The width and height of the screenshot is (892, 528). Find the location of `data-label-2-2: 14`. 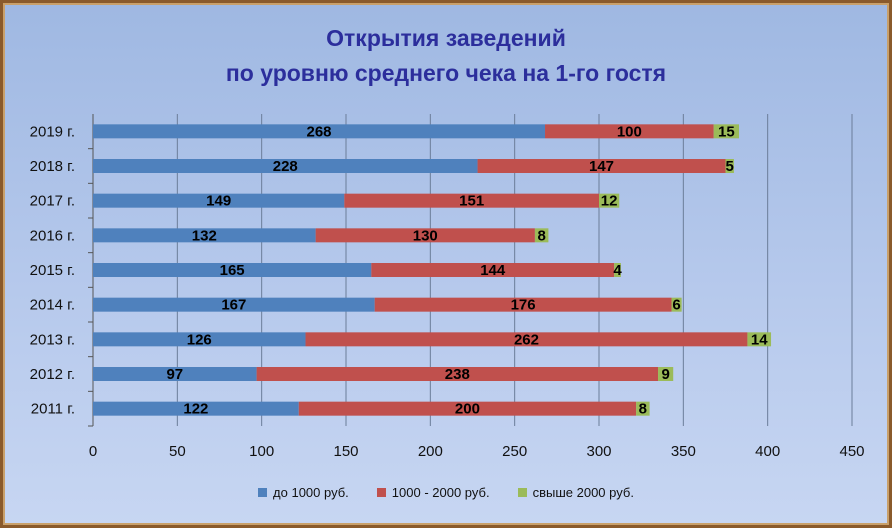

data-label-2-2: 14 is located at coordinates (759, 339).